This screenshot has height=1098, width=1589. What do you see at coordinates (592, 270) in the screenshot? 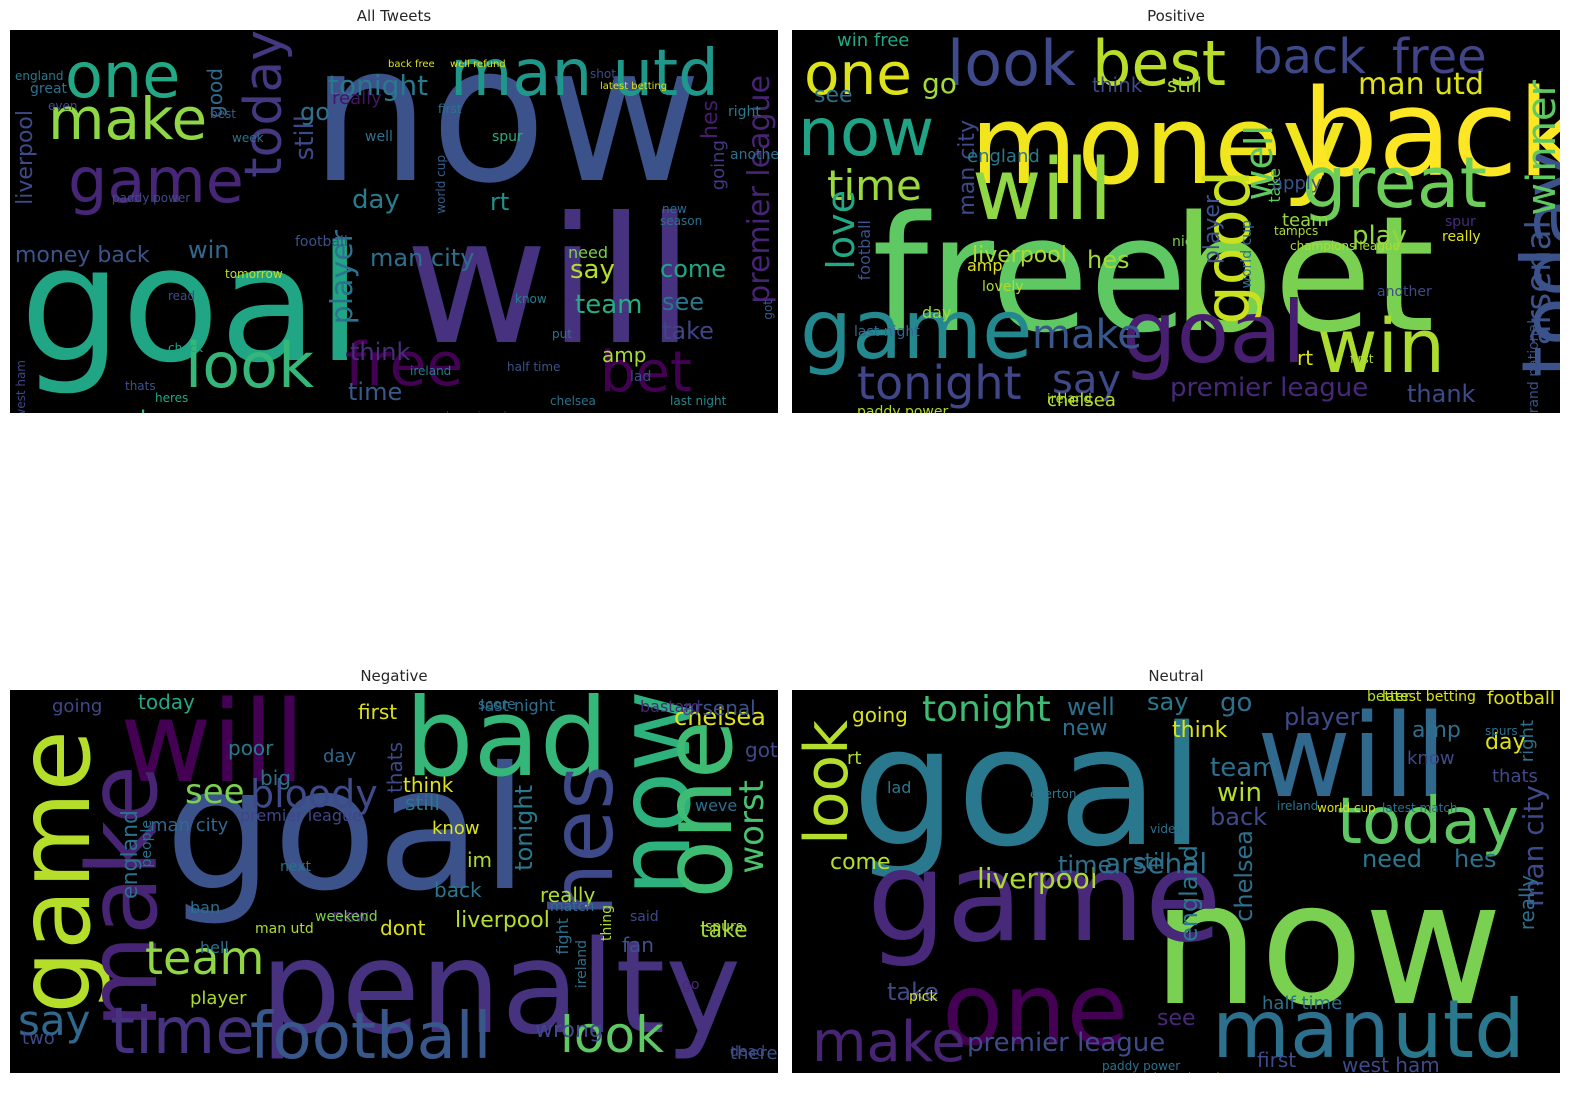
I see `word: say` at bounding box center [592, 270].